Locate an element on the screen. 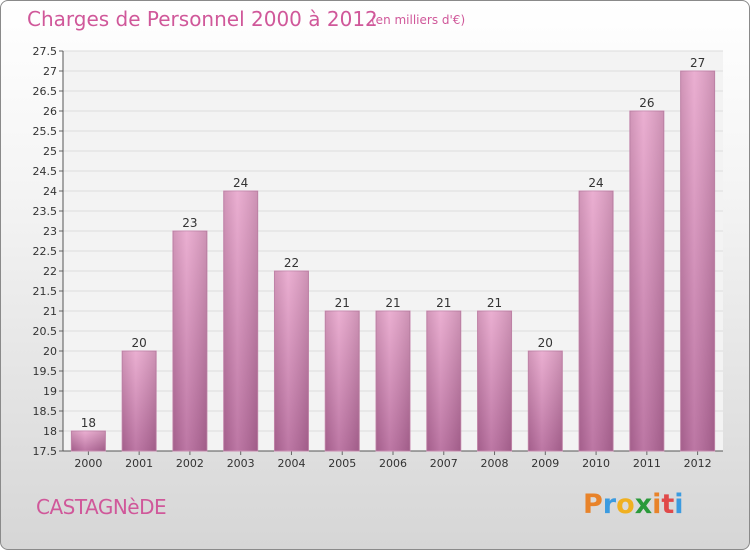 Image resolution: width=750 pixels, height=550 pixels. y-tick-label: 23.5 is located at coordinates (45, 211).